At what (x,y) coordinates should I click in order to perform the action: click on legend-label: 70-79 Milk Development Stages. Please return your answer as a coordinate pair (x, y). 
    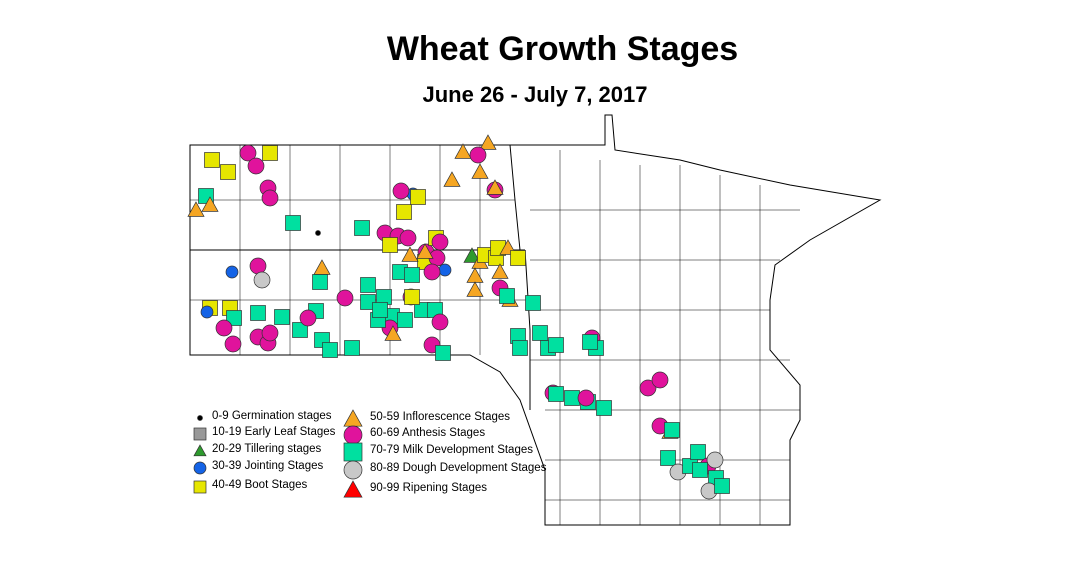
    Looking at the image, I should click on (451, 450).